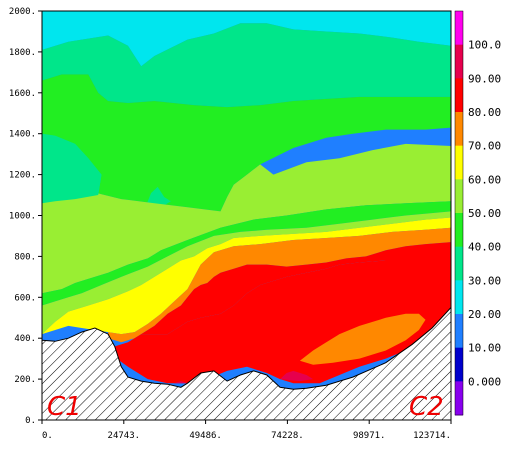 The image size is (506, 453). I want to click on y-tick-label: 200., so click(25, 380).